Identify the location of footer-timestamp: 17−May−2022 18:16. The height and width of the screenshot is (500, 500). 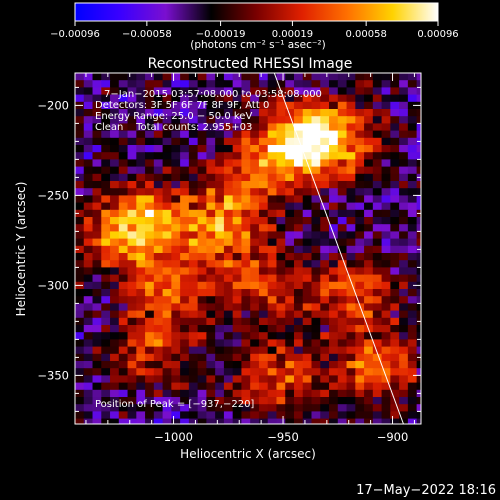
(426, 490).